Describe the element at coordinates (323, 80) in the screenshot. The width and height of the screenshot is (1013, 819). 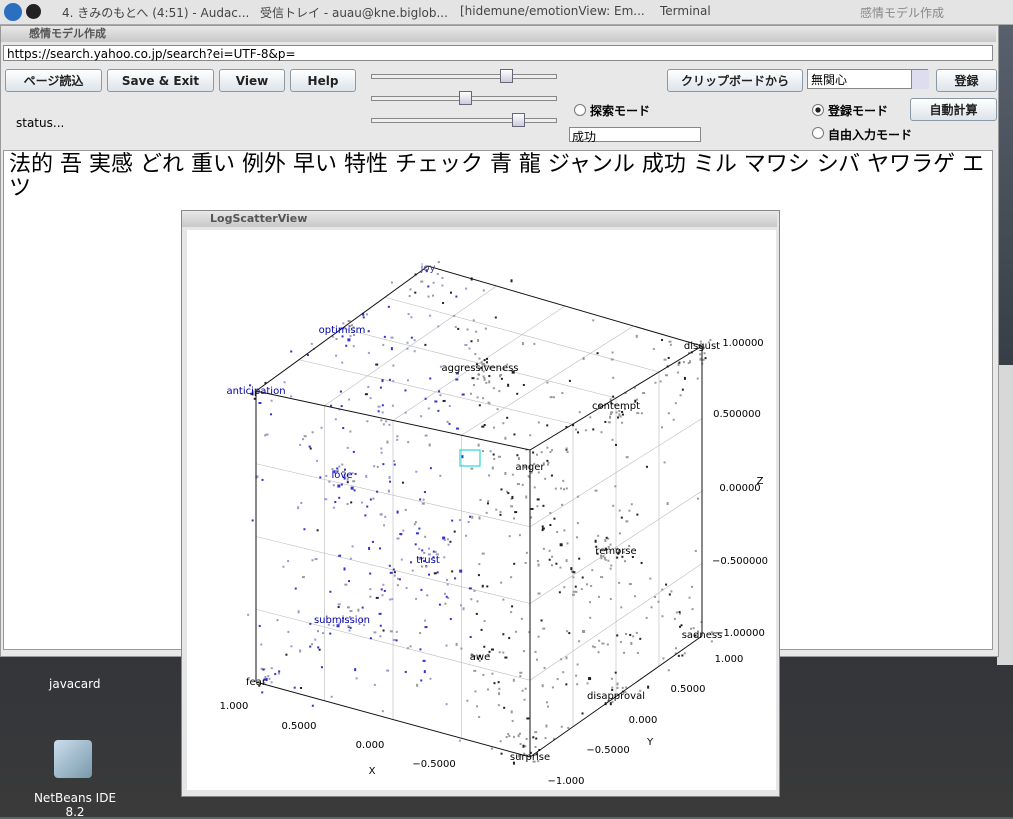
I see `button: Help` at that location.